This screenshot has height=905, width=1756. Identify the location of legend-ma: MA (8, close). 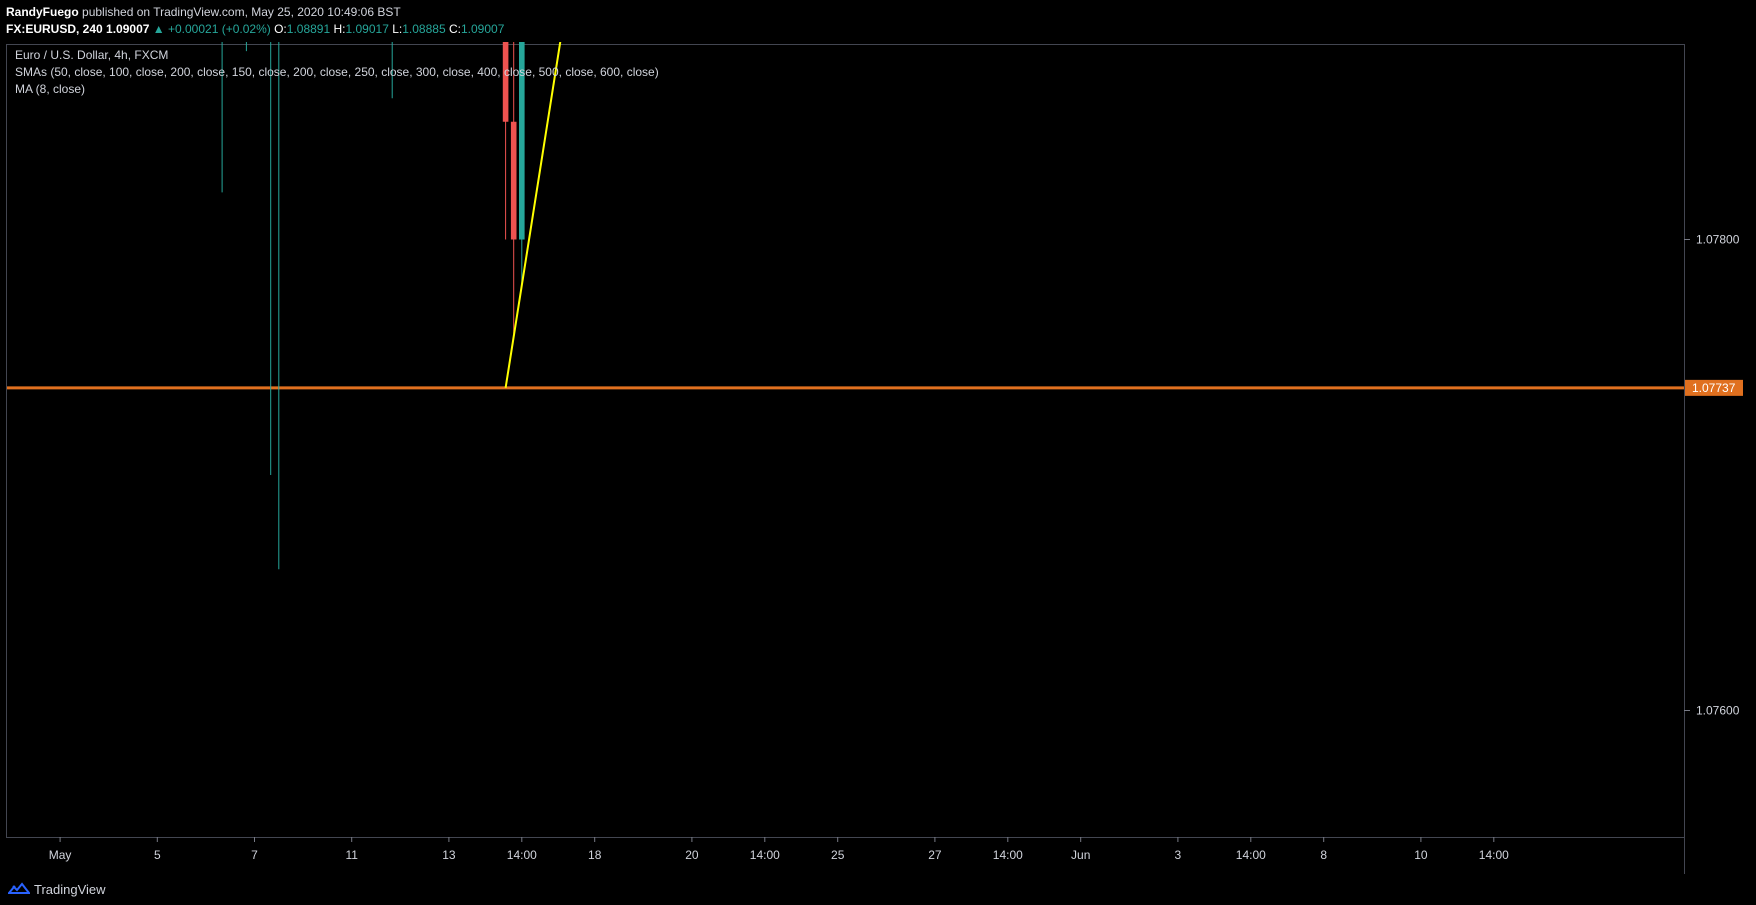
(50, 89).